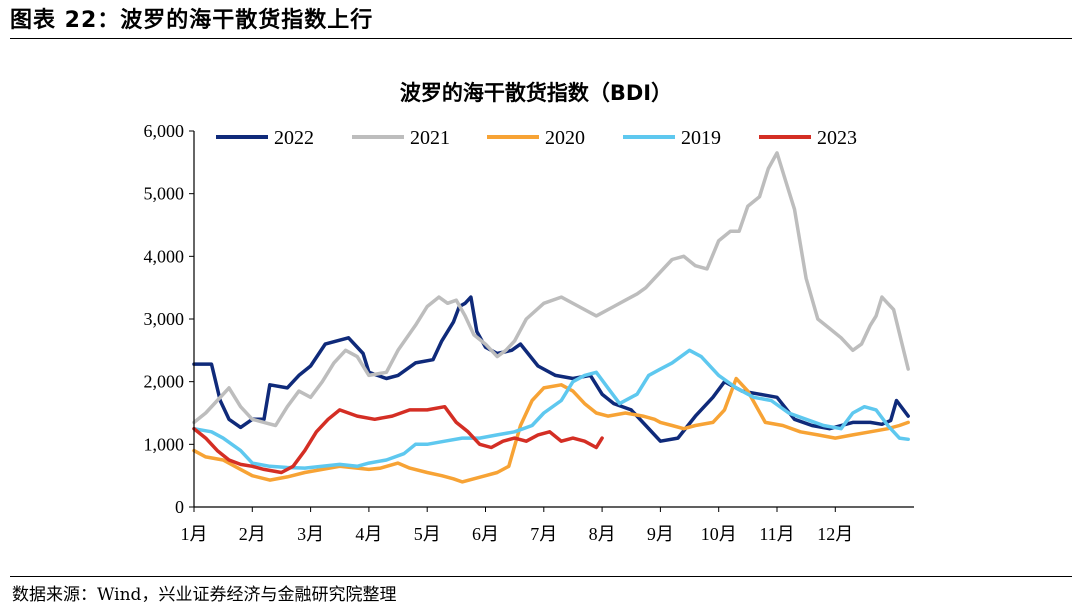 This screenshot has height=613, width=1080. What do you see at coordinates (835, 534) in the screenshot?
I see `x-tick-label: 12月` at bounding box center [835, 534].